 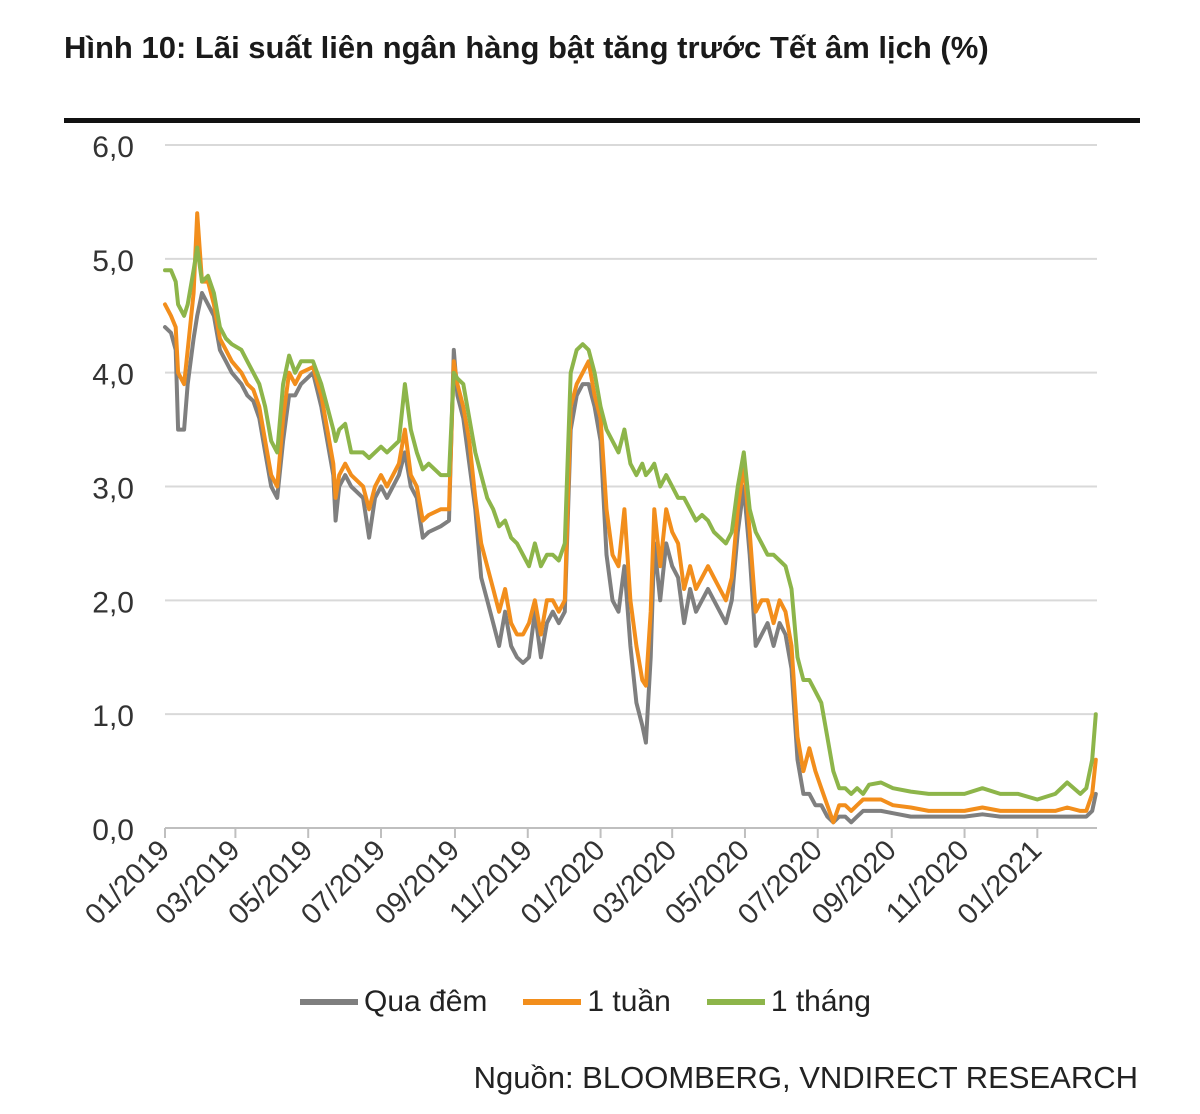 I want to click on legend-item-1-thang: 1 tháng, so click(x=788, y=1002).